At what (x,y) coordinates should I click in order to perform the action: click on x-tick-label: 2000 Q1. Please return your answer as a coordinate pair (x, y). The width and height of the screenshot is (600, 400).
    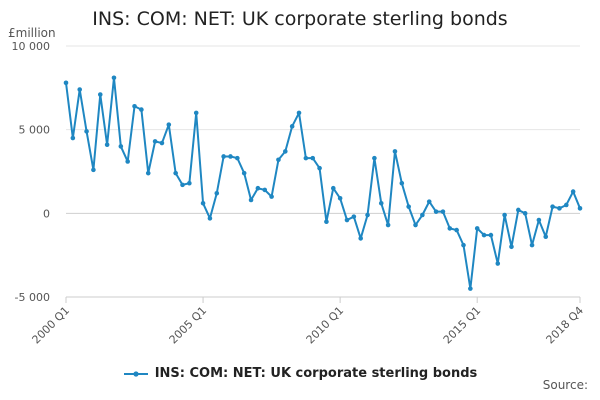
    Looking at the image, I should click on (51, 325).